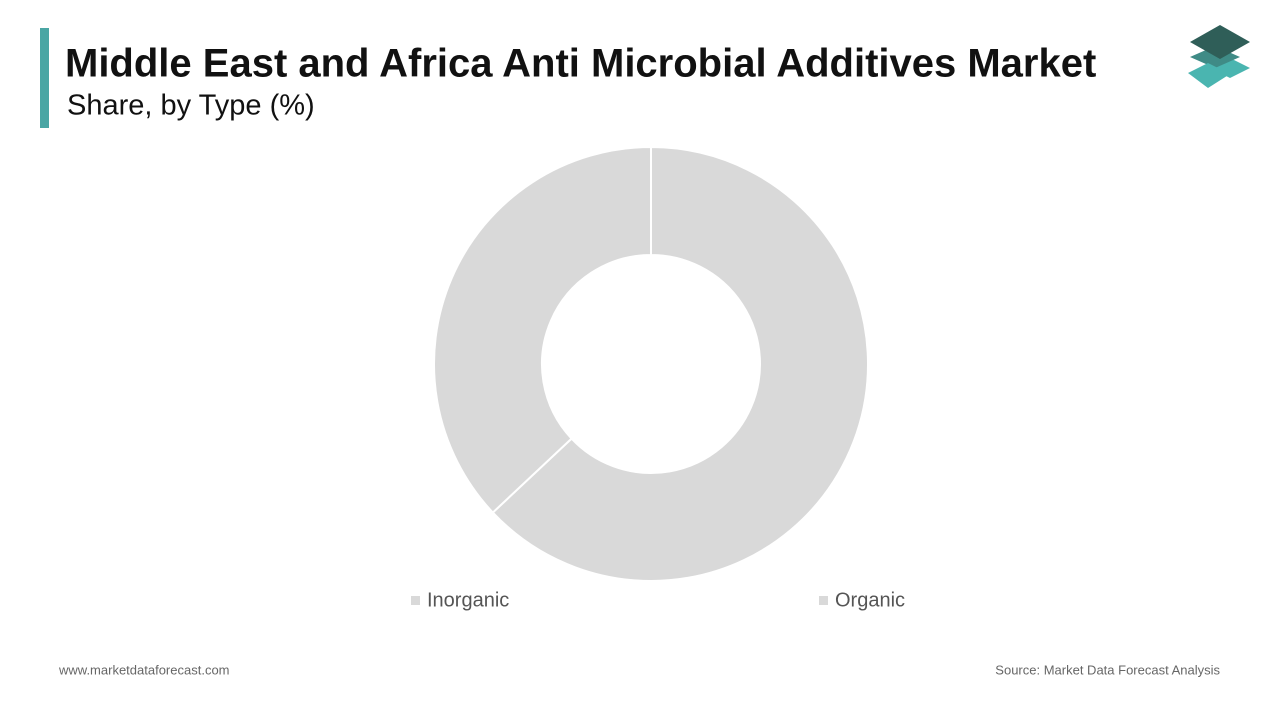 Image resolution: width=1280 pixels, height=720 pixels. What do you see at coordinates (44, 78) in the screenshot?
I see `title-accent` at bounding box center [44, 78].